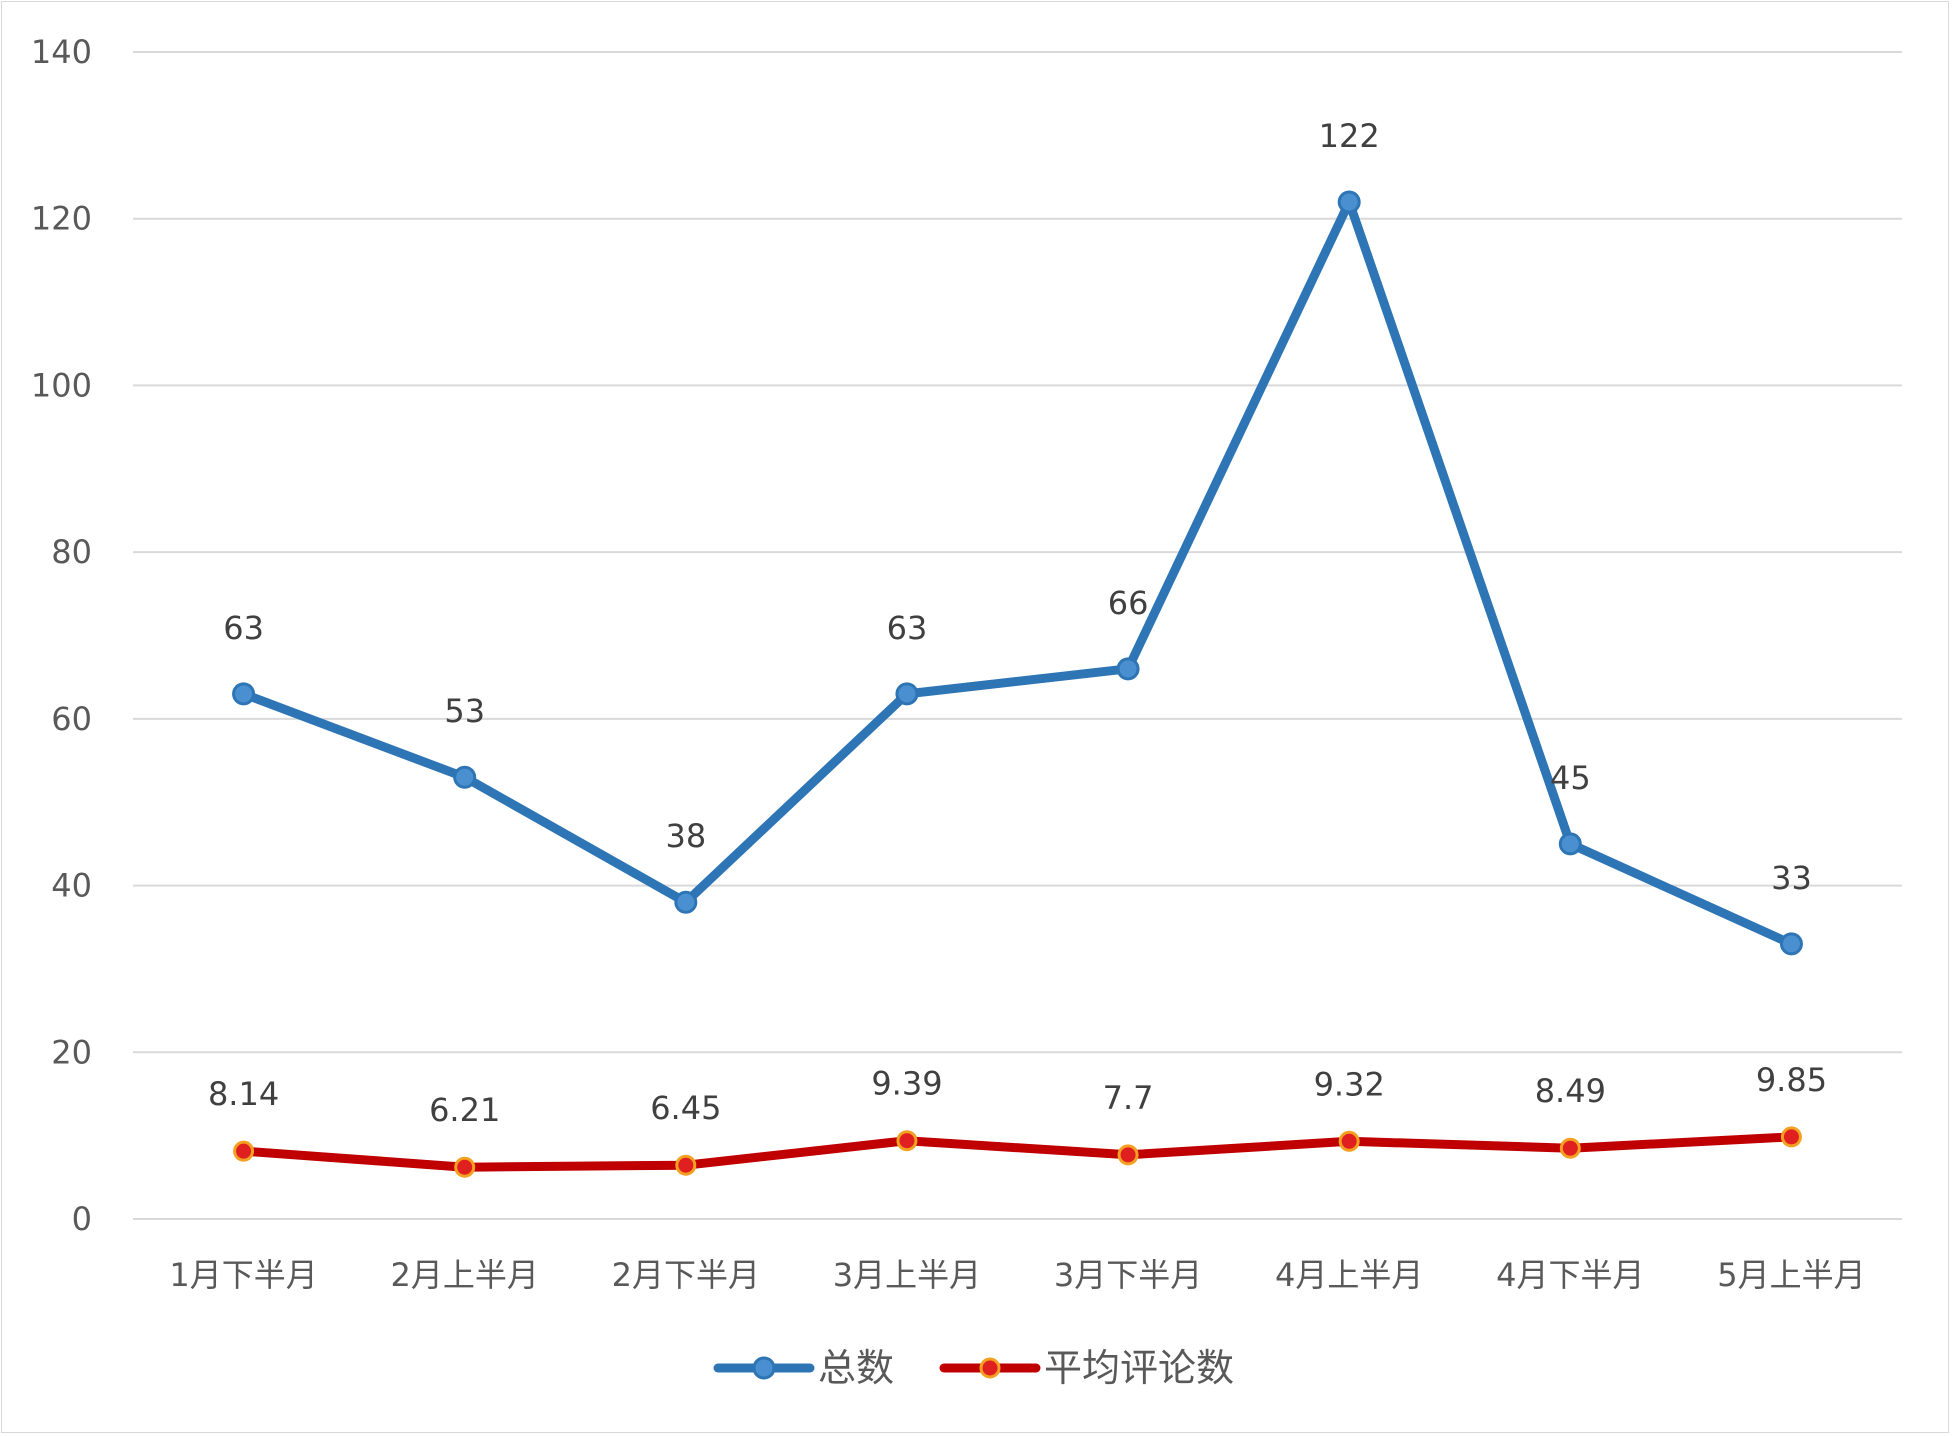 This screenshot has width=1952, height=1436. Describe the element at coordinates (61, 219) in the screenshot. I see `y-tick-label: 120` at that location.